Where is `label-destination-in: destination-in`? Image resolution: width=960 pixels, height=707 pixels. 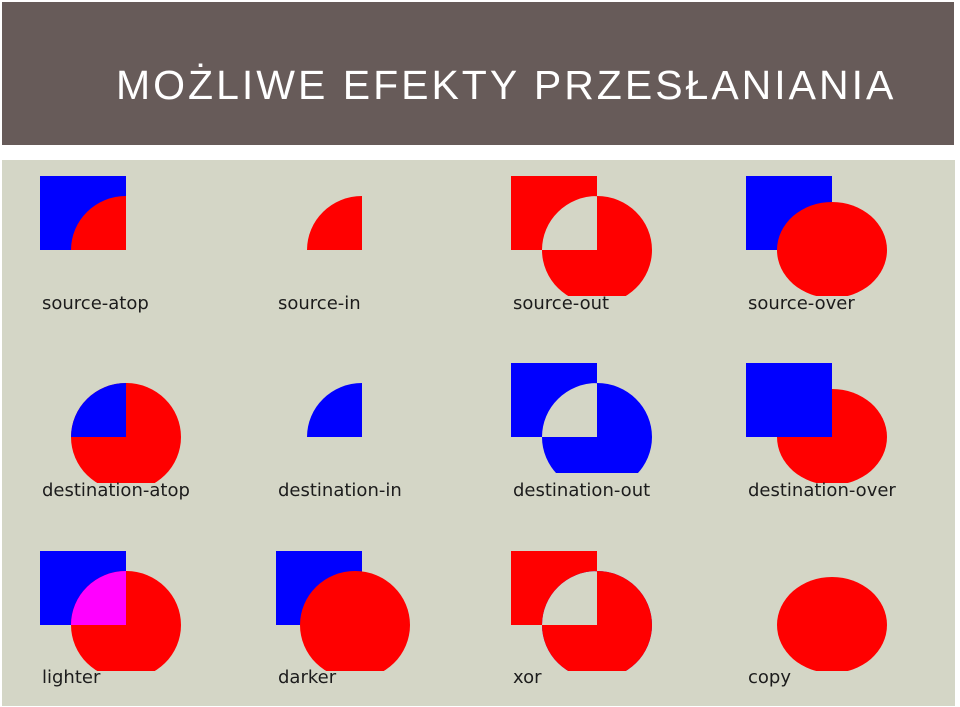
label-destination-in: destination-in is located at coordinates (340, 490).